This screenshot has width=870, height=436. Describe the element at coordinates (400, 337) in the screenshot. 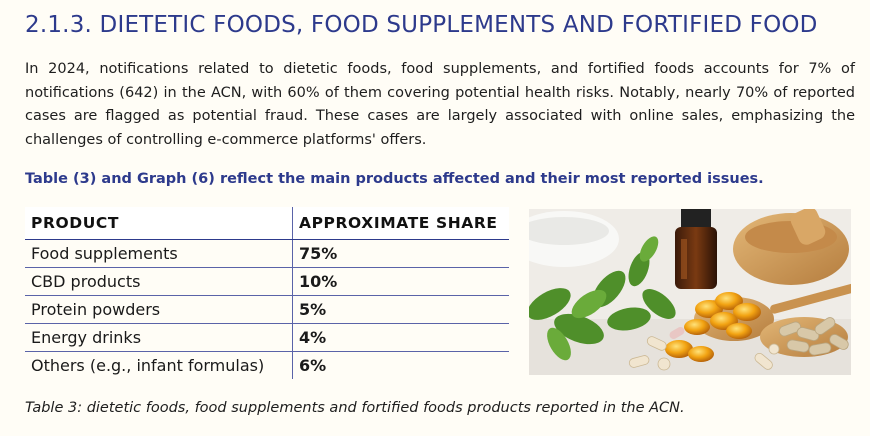

I see `share-cell: 4%` at that location.